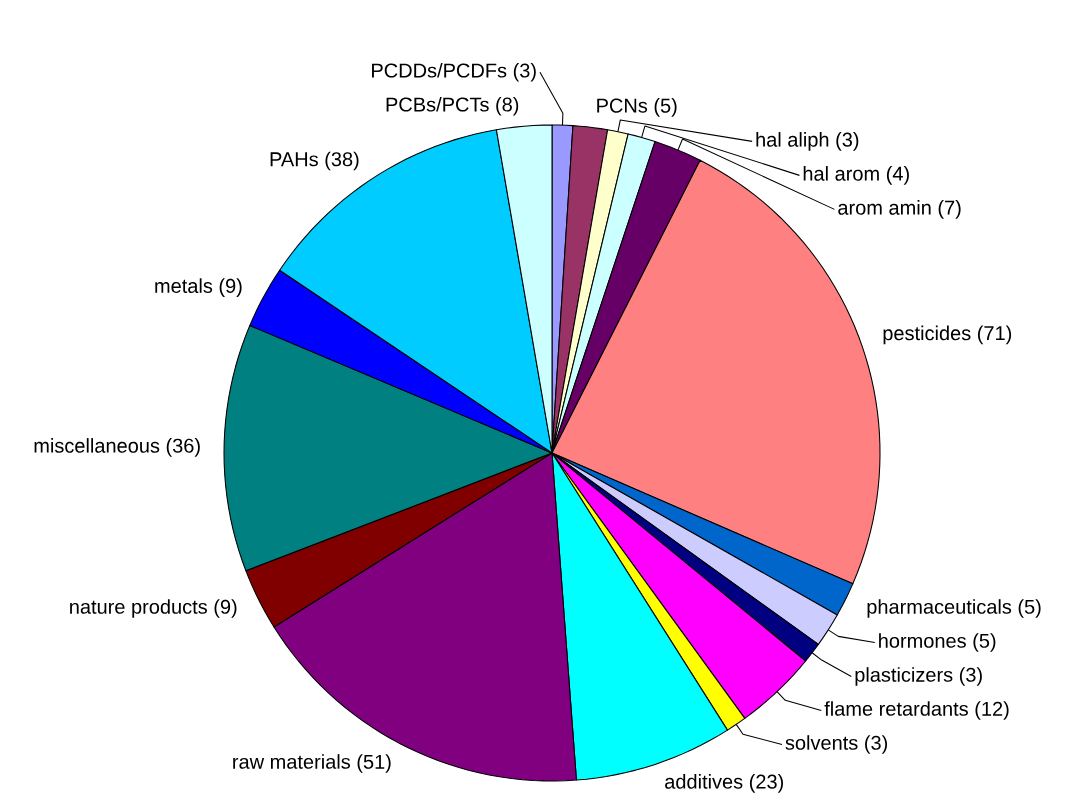  What do you see at coordinates (807, 141) in the screenshot?
I see `slice-label: hal aliph (3)` at bounding box center [807, 141].